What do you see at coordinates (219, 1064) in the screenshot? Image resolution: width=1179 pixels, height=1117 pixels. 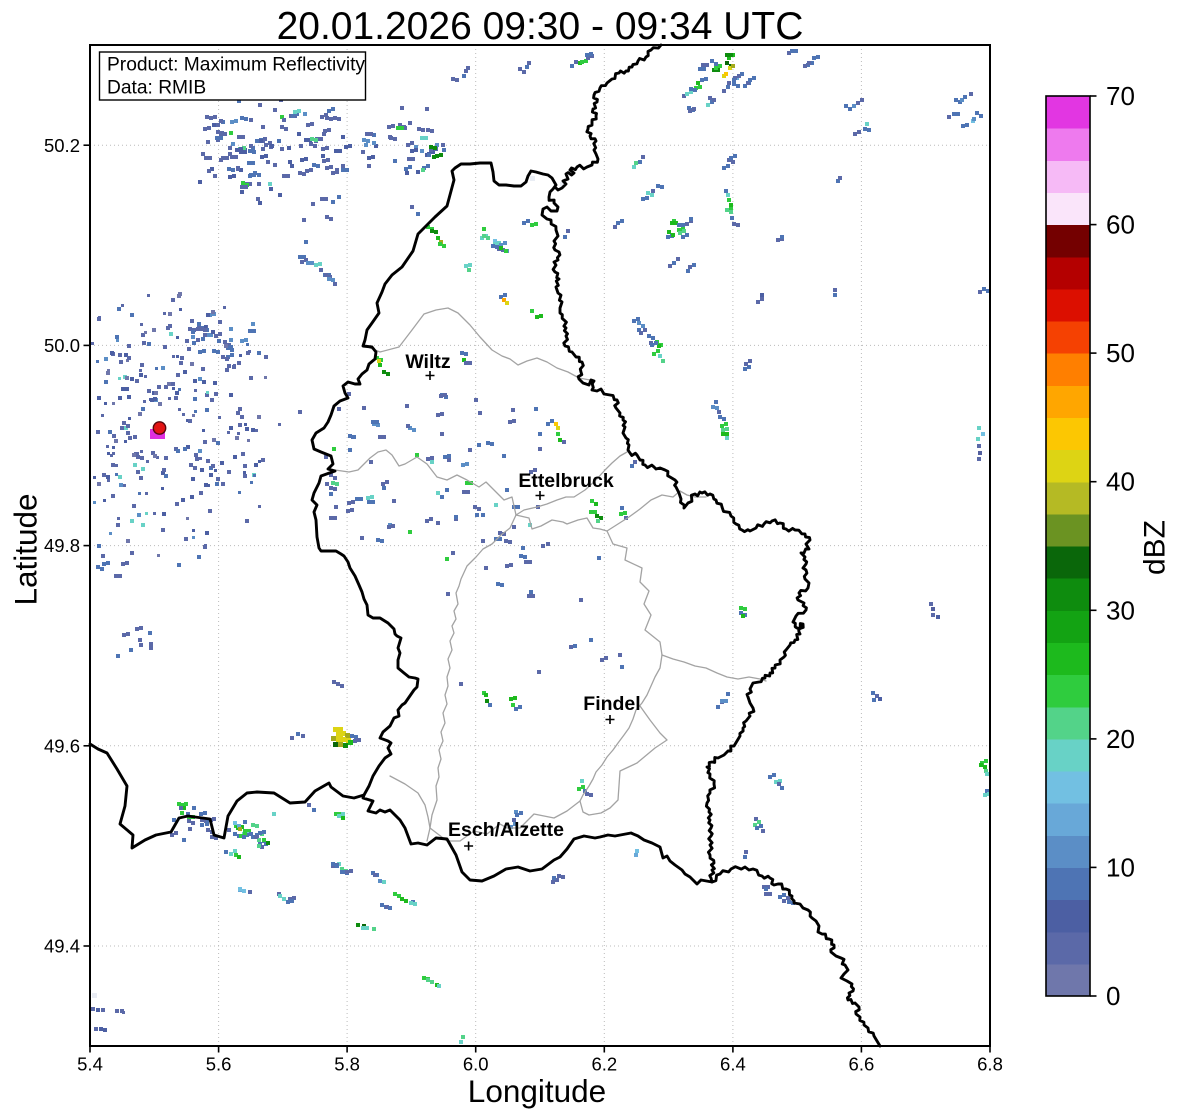 I see `svg-text: 5.6` at bounding box center [219, 1064].